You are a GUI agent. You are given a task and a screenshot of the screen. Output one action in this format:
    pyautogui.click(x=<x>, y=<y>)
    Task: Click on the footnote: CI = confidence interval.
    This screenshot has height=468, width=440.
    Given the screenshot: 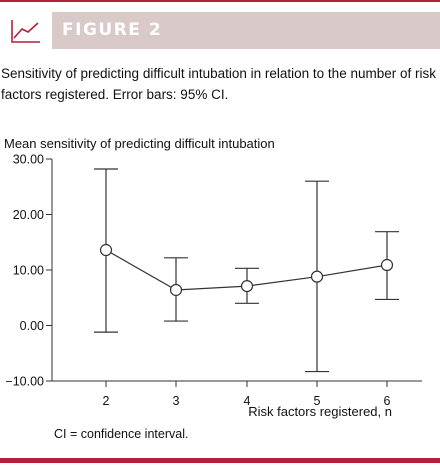 What is the action you would take?
    pyautogui.click(x=121, y=434)
    